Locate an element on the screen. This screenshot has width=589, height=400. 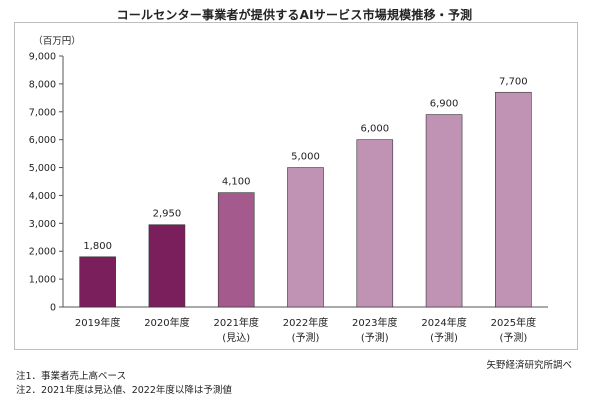
source-credit: 矢野経済研究所調べ is located at coordinates (529, 365).